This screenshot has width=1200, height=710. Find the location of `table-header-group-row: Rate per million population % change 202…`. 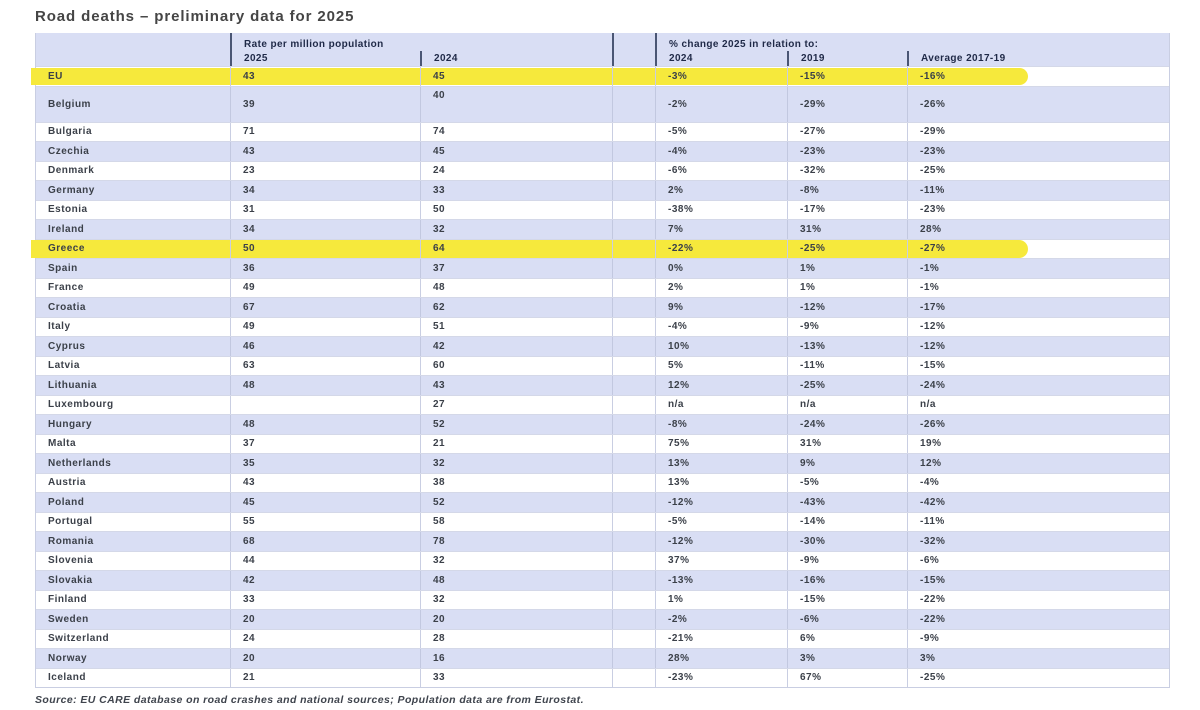

table-header-group-row: Rate per million population % change 202… is located at coordinates (602, 42).